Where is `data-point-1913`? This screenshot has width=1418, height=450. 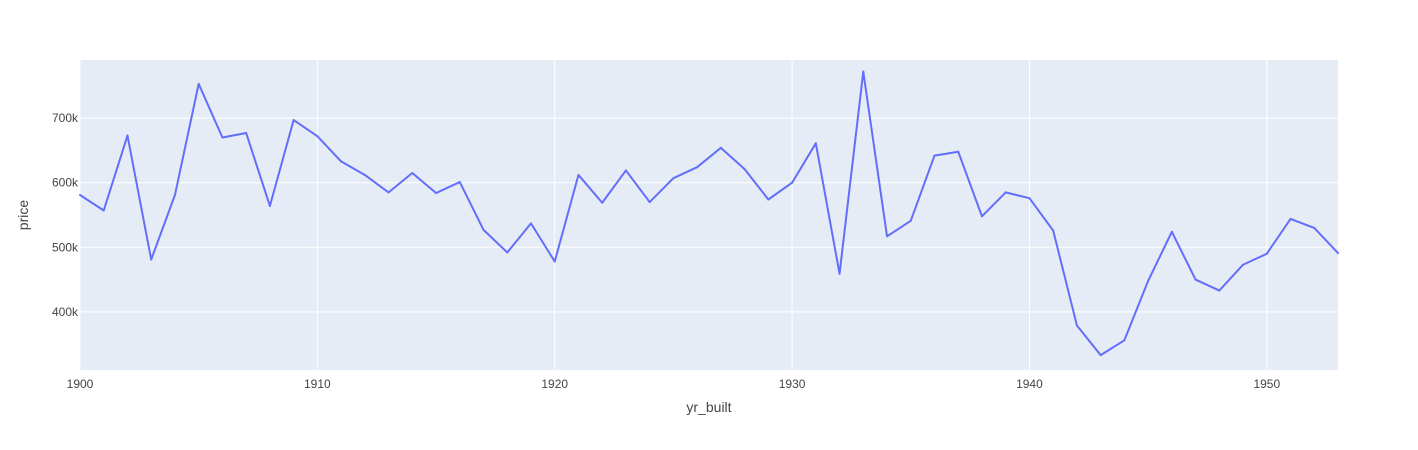 data-point-1913 is located at coordinates (388, 192).